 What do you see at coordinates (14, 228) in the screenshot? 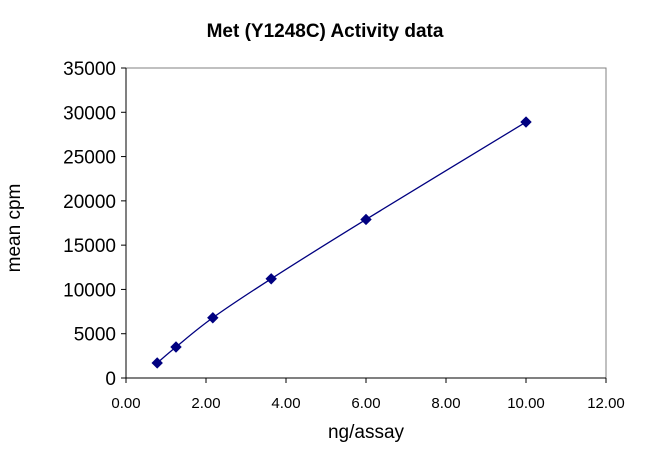
I see `y-axis-title: mean cpm` at bounding box center [14, 228].